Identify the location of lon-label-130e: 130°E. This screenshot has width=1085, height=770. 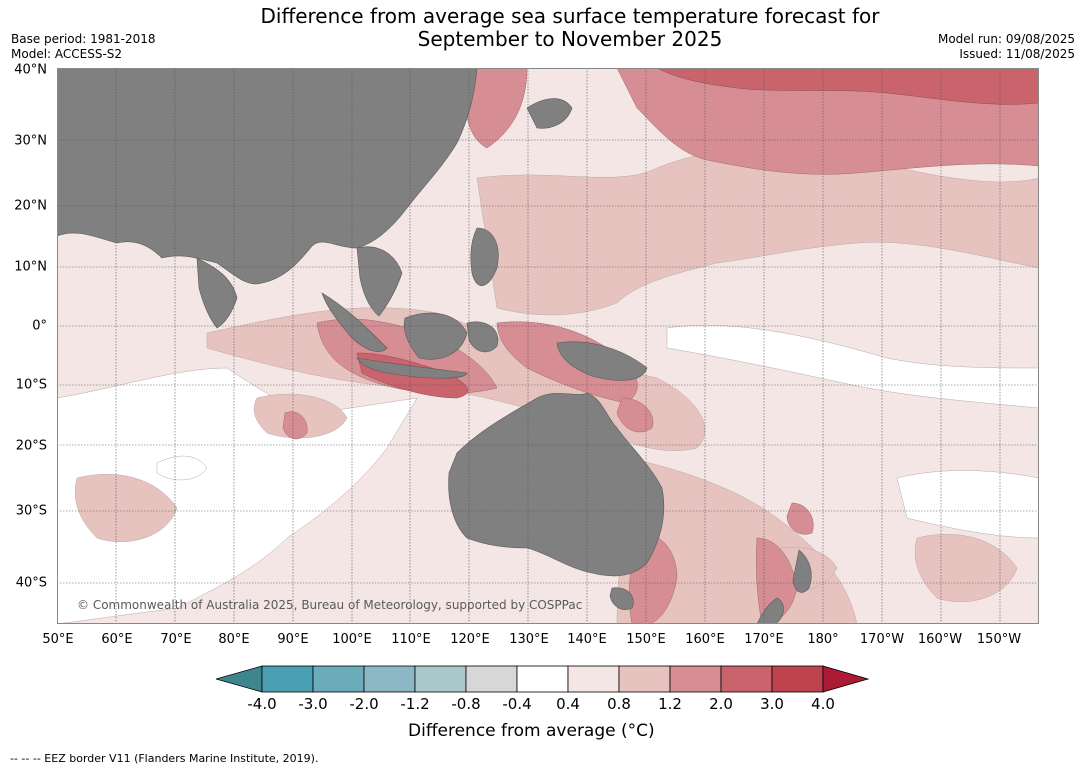
(529, 639).